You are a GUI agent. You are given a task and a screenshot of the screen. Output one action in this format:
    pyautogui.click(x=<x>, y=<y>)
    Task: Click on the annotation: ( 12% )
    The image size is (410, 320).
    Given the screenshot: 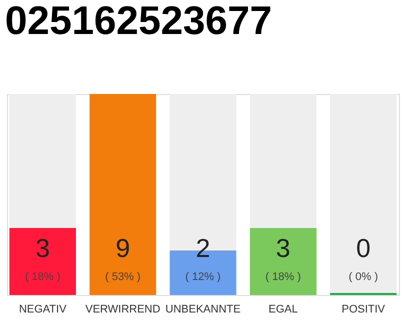 What is the action you would take?
    pyautogui.click(x=203, y=277)
    